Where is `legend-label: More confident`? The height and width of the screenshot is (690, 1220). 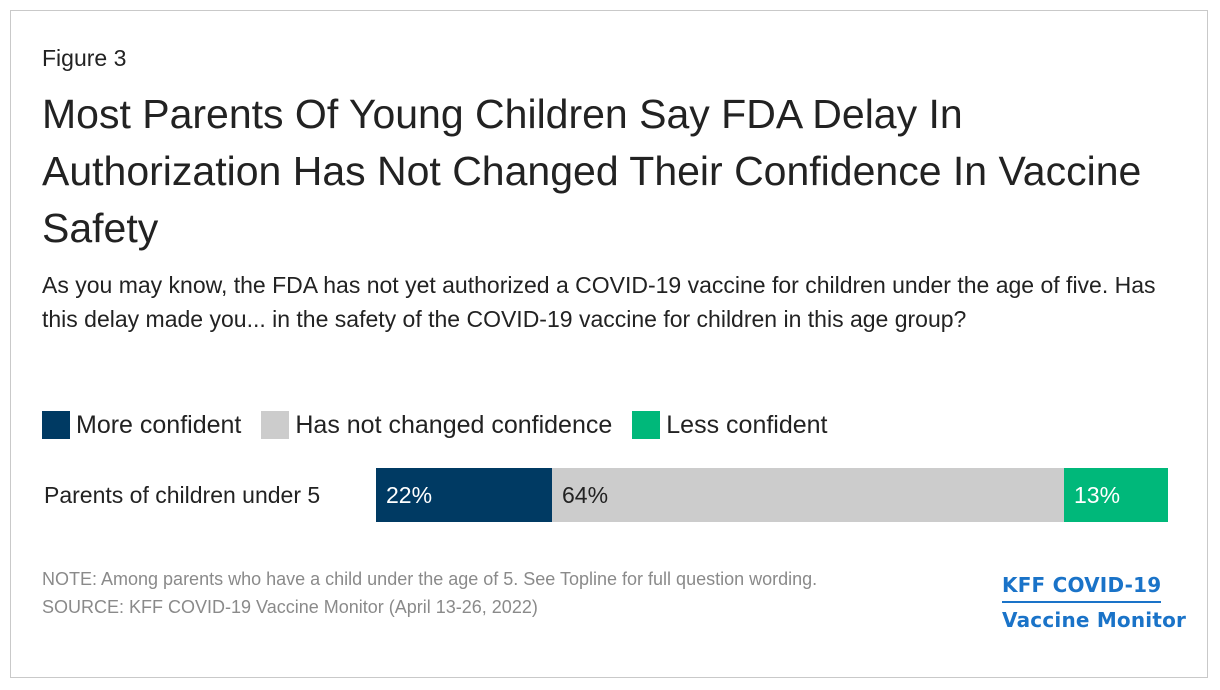
legend-label: More confident is located at coordinates (159, 424).